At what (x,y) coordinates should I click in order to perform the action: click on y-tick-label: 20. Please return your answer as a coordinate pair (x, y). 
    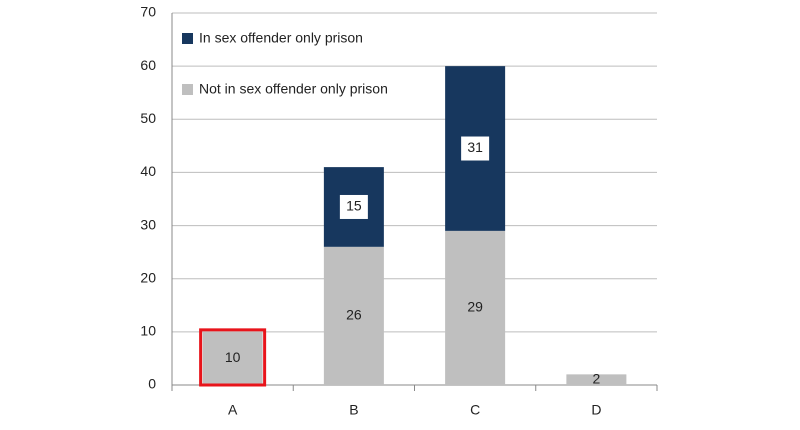
    Looking at the image, I should click on (148, 277).